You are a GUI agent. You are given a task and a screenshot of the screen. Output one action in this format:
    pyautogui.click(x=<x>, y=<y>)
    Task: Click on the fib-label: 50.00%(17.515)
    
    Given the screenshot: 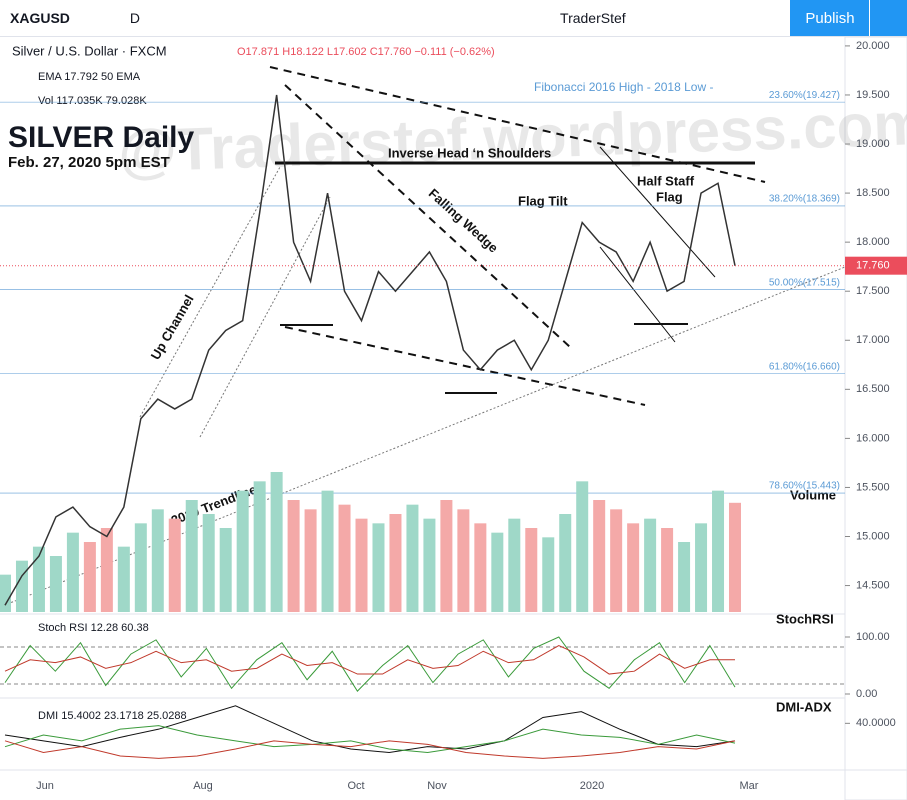 What is the action you would take?
    pyautogui.click(x=804, y=282)
    